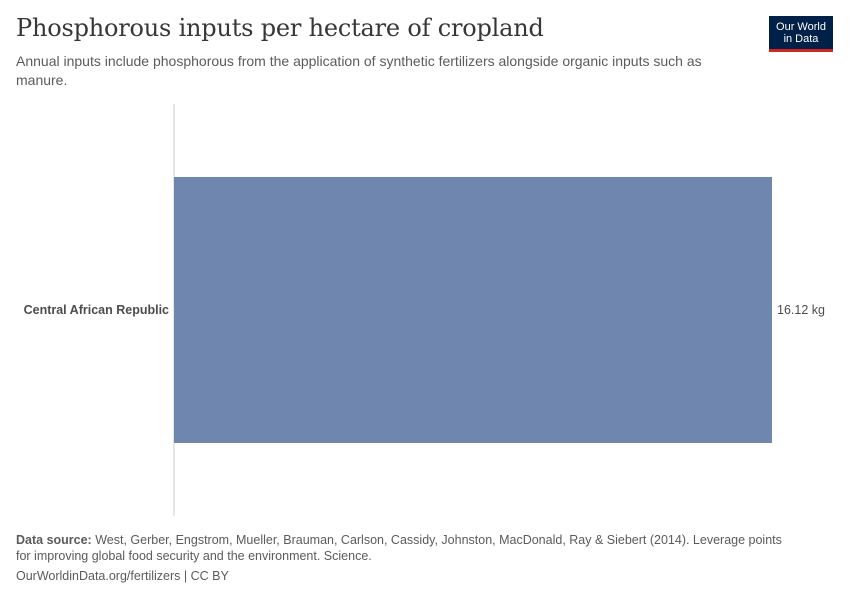  What do you see at coordinates (801, 39) in the screenshot?
I see `logo-line-2: in Data` at bounding box center [801, 39].